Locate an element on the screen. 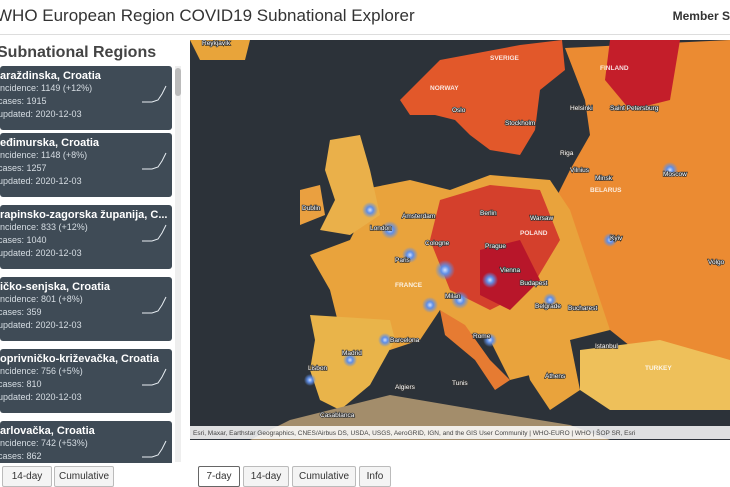  map-label: Dublin is located at coordinates (311, 208).